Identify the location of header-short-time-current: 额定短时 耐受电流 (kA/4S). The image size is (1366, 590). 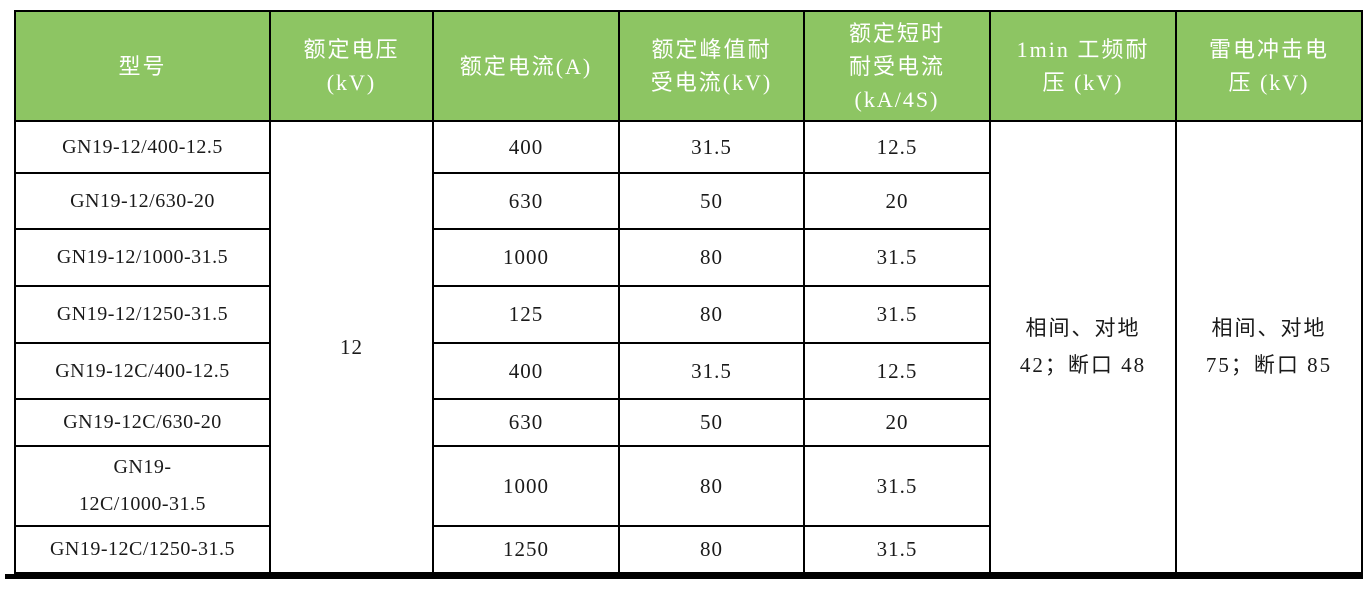
(897, 66).